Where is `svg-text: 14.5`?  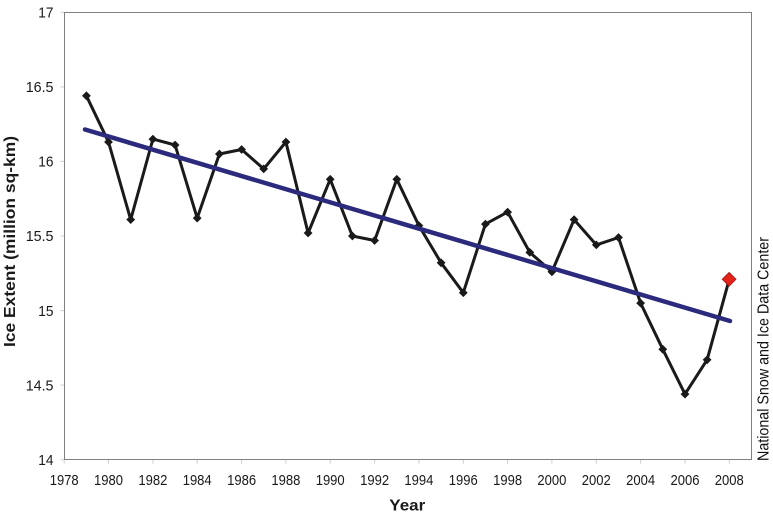
svg-text: 14.5 is located at coordinates (40, 385).